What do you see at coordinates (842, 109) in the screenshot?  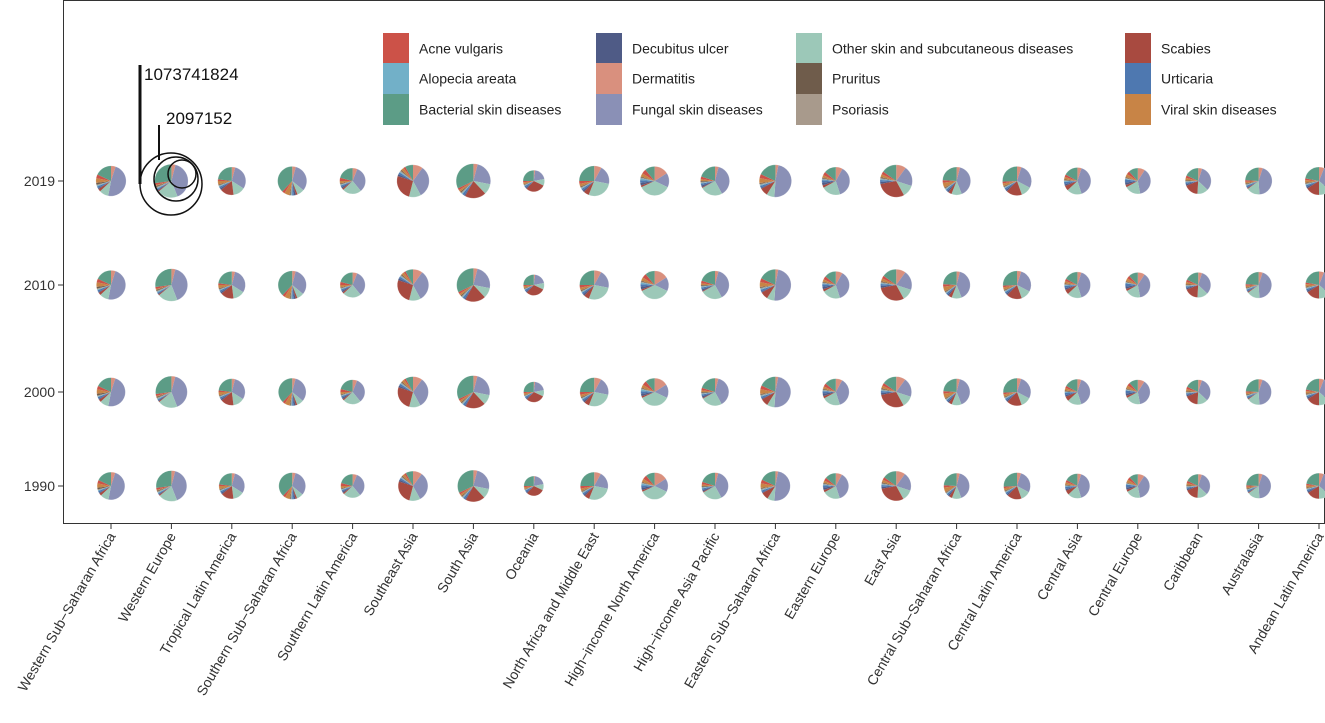 I see `legend-item-psoriasis: Psoriasis` at bounding box center [842, 109].